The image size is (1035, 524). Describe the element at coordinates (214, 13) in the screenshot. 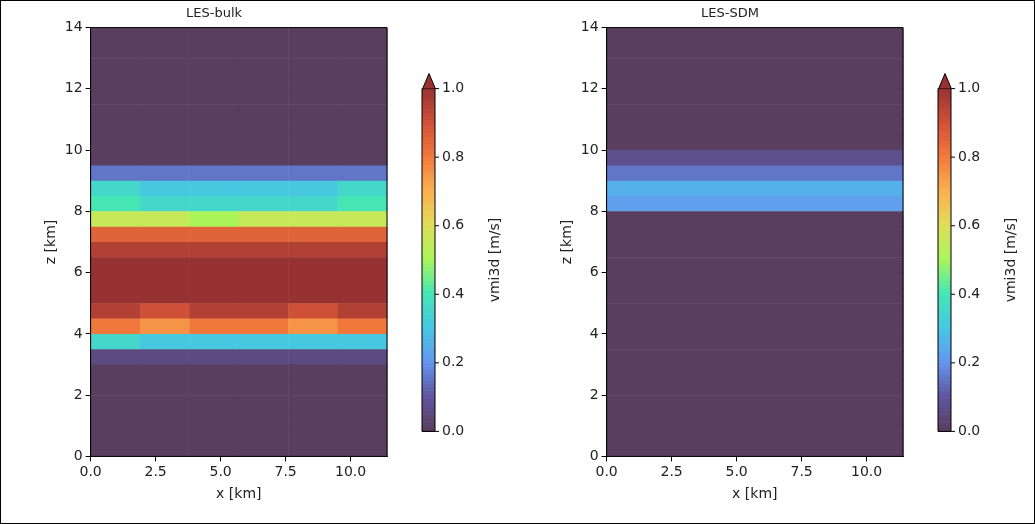

I see `chart-title: LES-bulk` at that location.